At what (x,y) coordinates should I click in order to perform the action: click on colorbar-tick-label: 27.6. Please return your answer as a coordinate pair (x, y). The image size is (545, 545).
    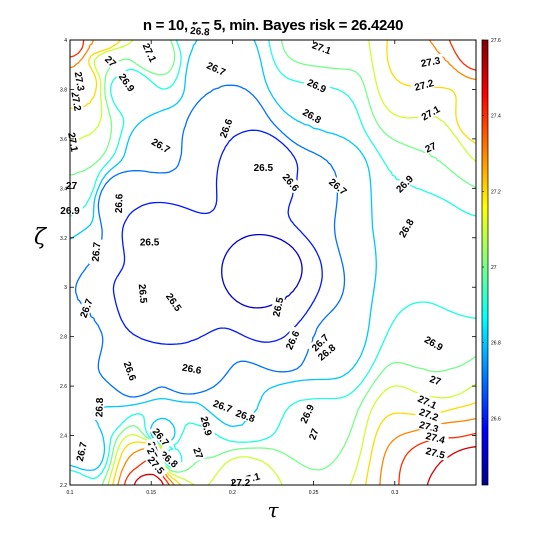
    Looking at the image, I should click on (496, 41).